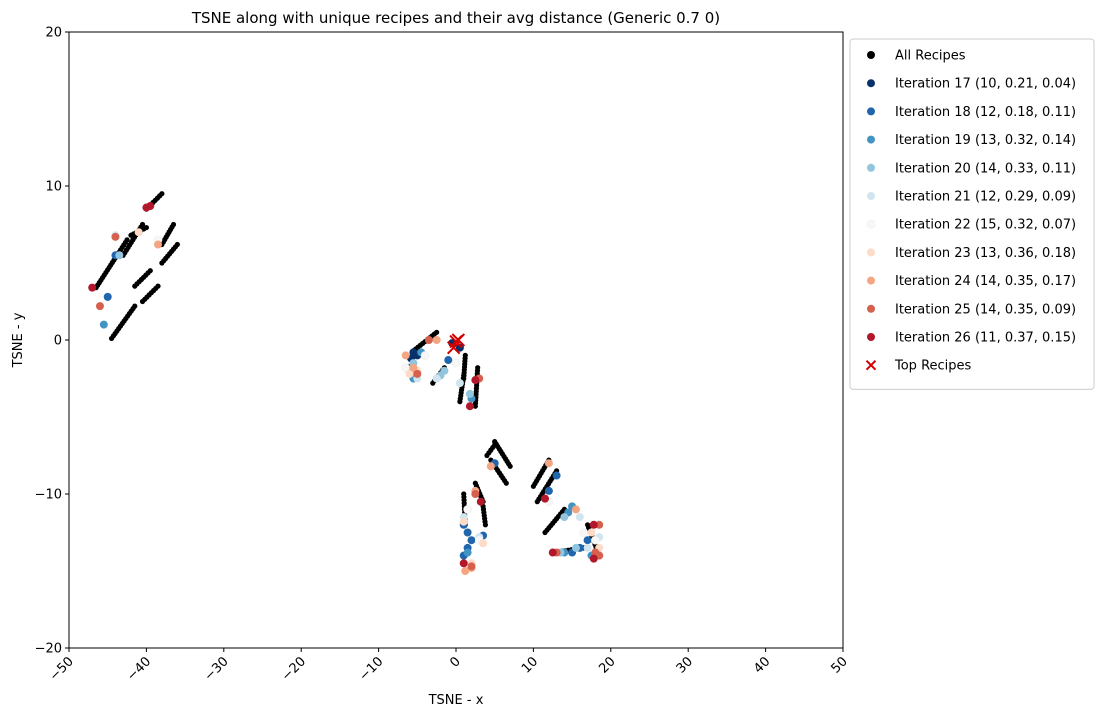 Image resolution: width=1103 pixels, height=718 pixels. I want to click on legend-item: Iteration 19 (13, 0.32, 0.14), so click(971, 140).